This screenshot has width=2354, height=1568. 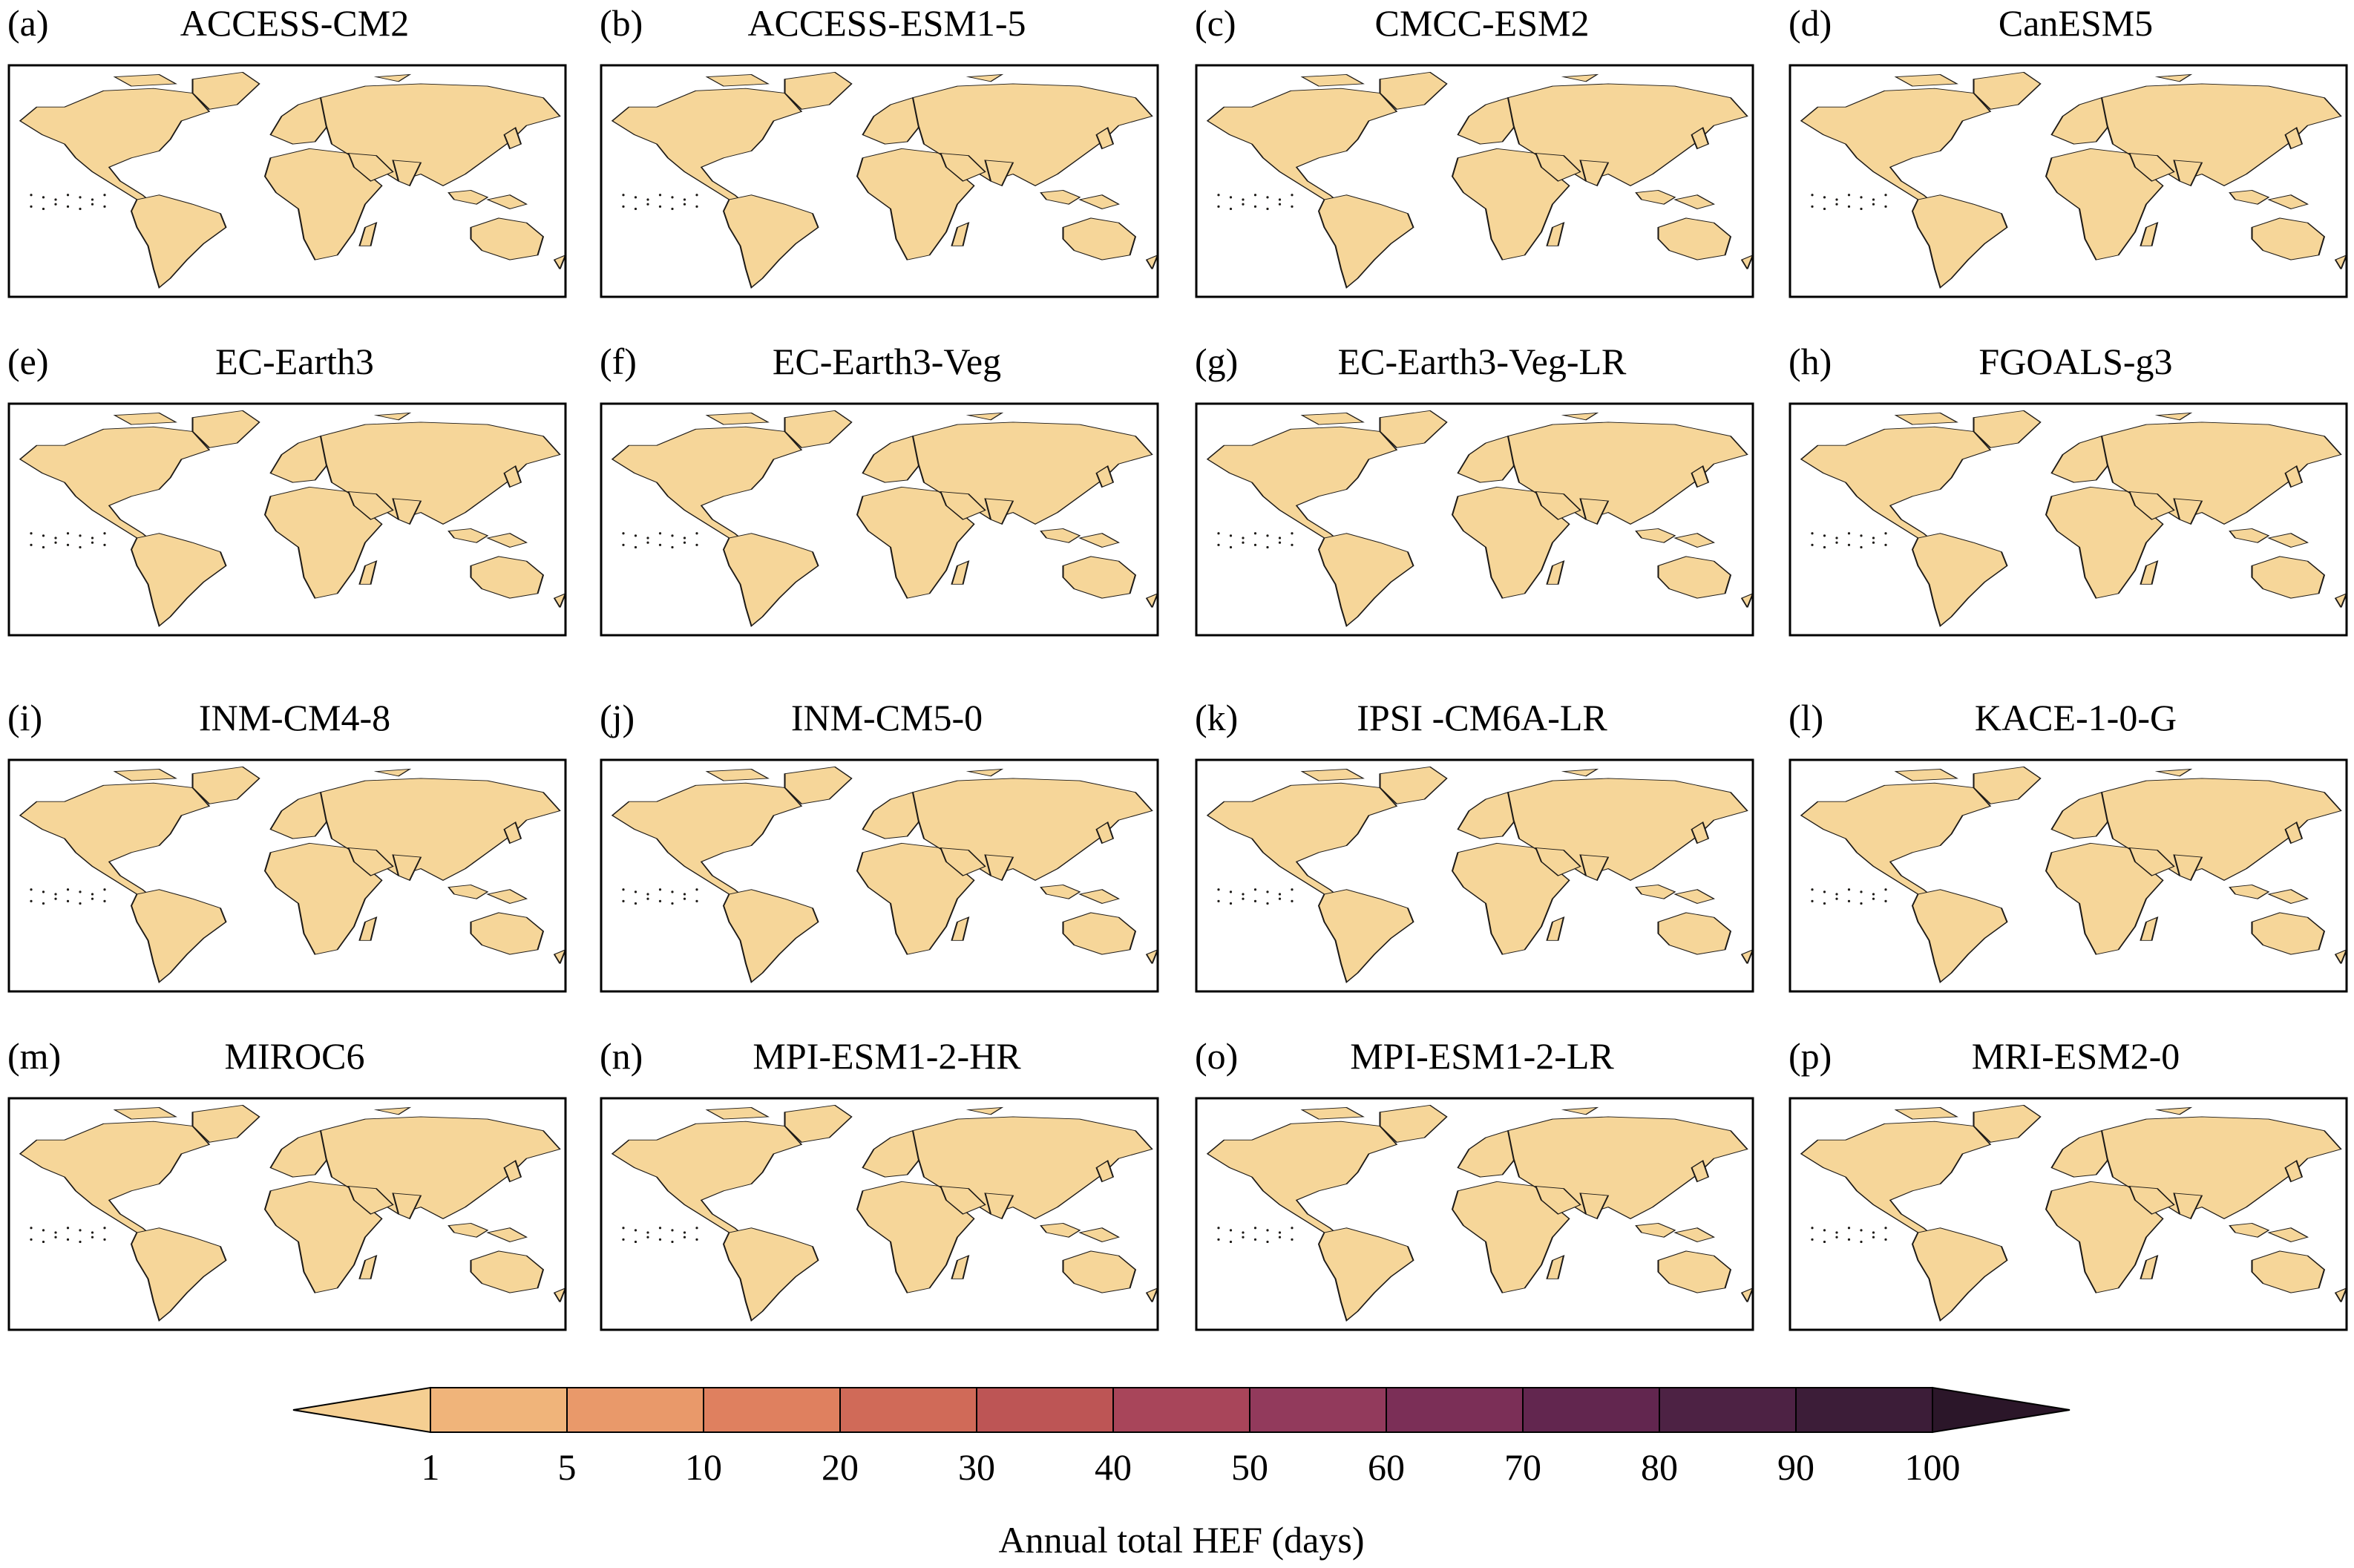 I want to click on colorbar-tick-label: 1, so click(x=431, y=1467).